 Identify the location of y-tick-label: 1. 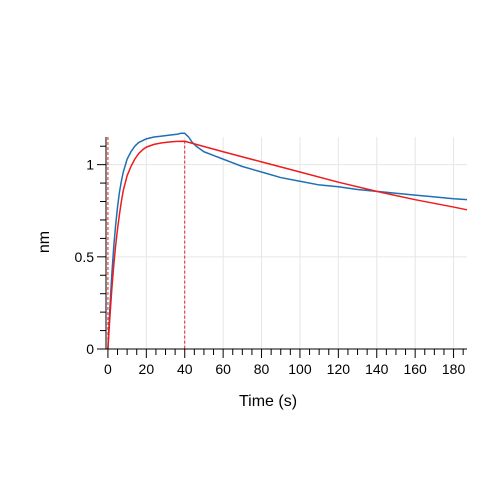
(90, 165).